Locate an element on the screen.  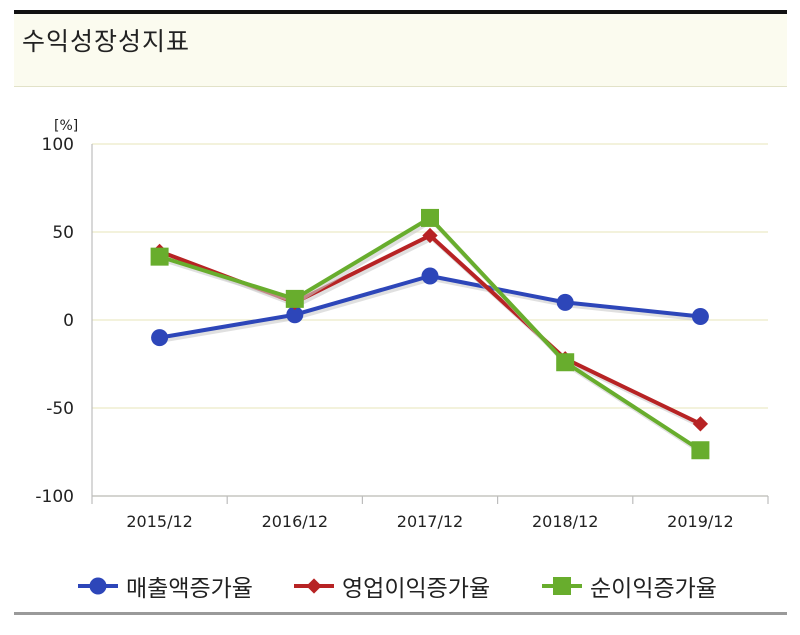
legend-label-operating-profit-growth: 영업이익증가율 is located at coordinates (416, 589).